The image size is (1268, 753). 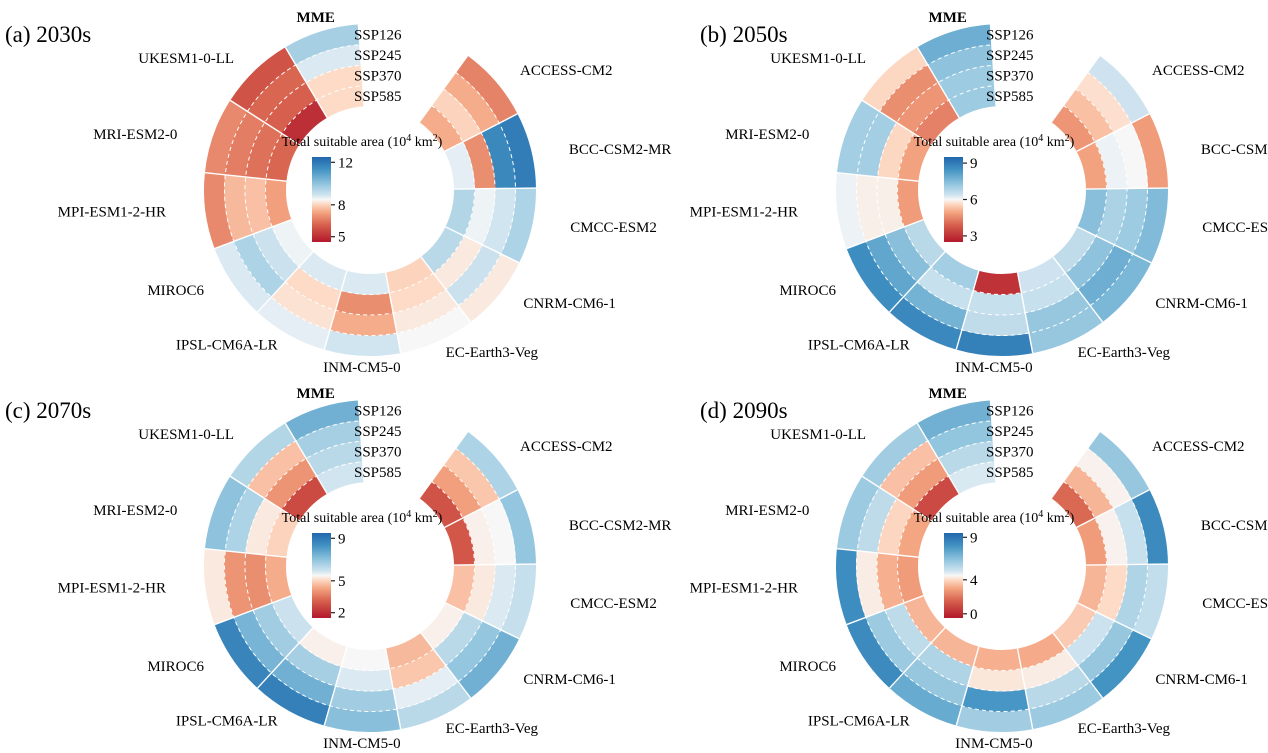 What do you see at coordinates (342, 539) in the screenshot?
I see `colorbar-tick-label: 9` at bounding box center [342, 539].